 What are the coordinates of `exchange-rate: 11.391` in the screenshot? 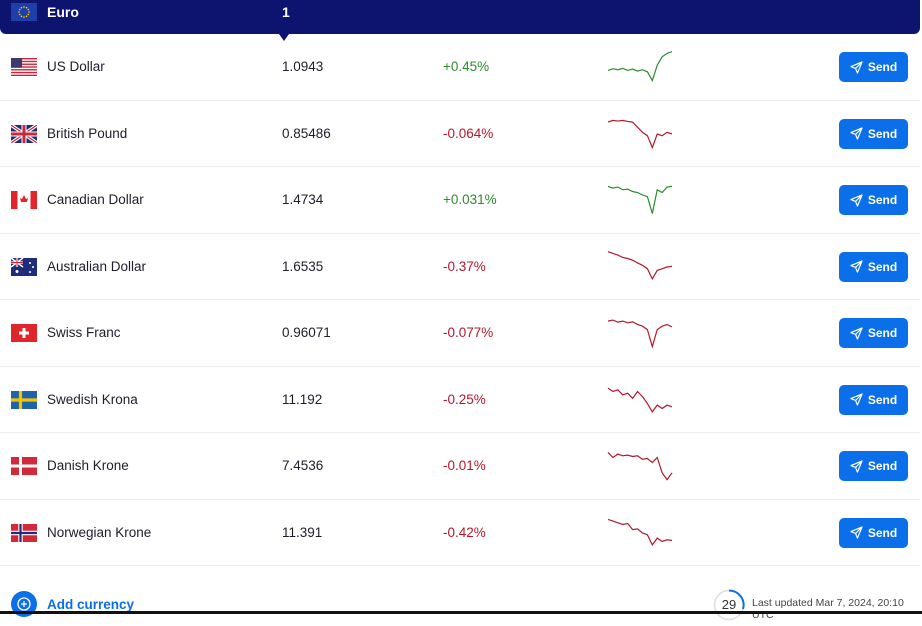 It's located at (302, 532).